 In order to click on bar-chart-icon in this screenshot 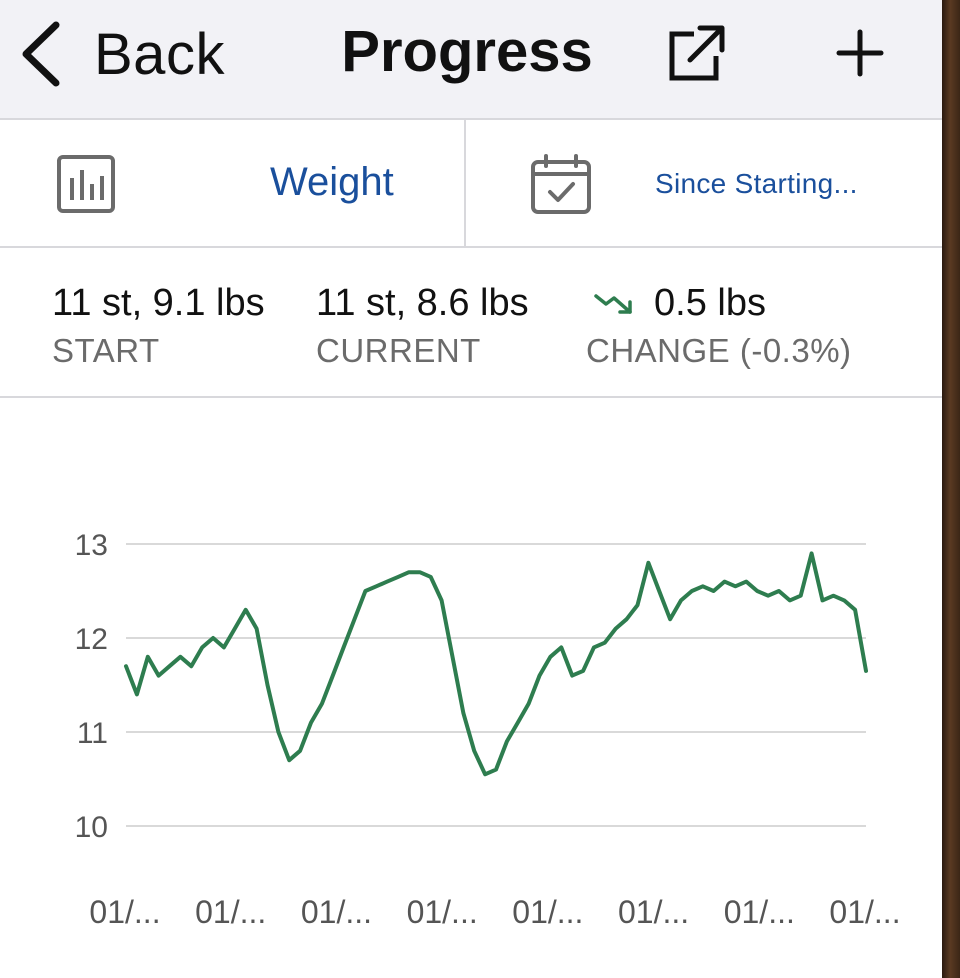, I will do `click(86, 184)`.